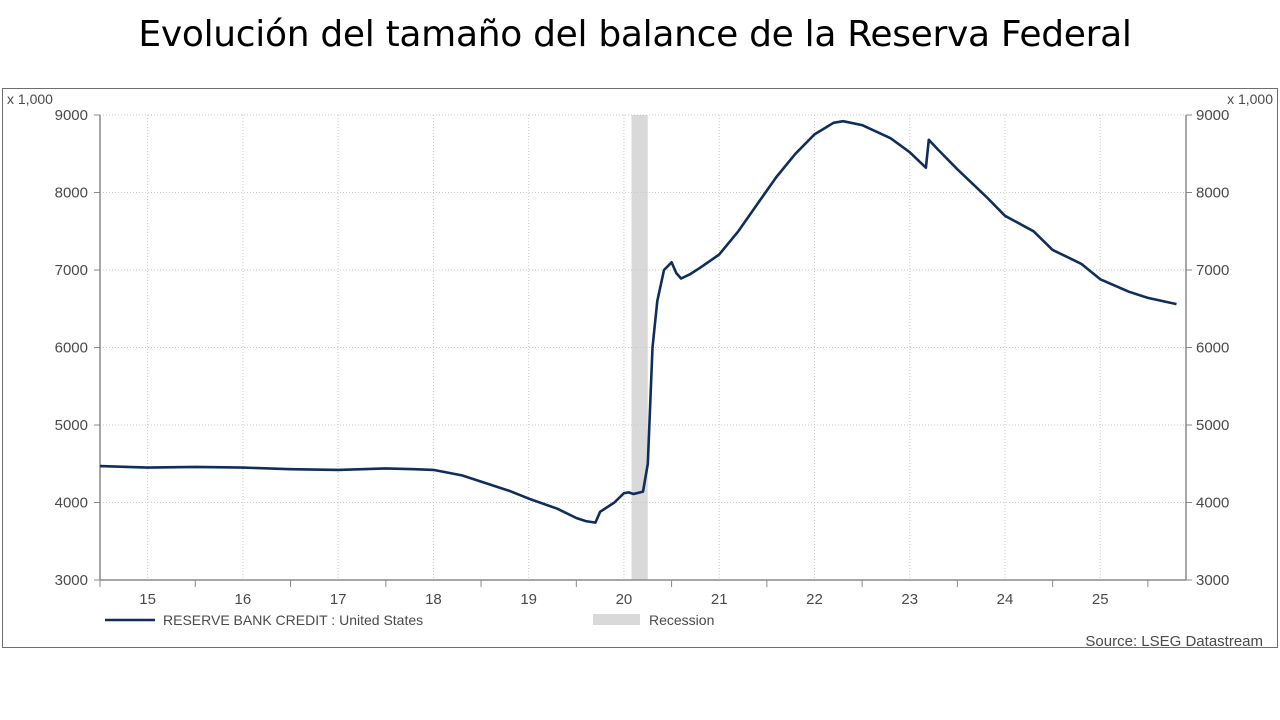 This screenshot has width=1280, height=720. What do you see at coordinates (1212, 425) in the screenshot?
I see `y-tick-label-right: 5000` at bounding box center [1212, 425].